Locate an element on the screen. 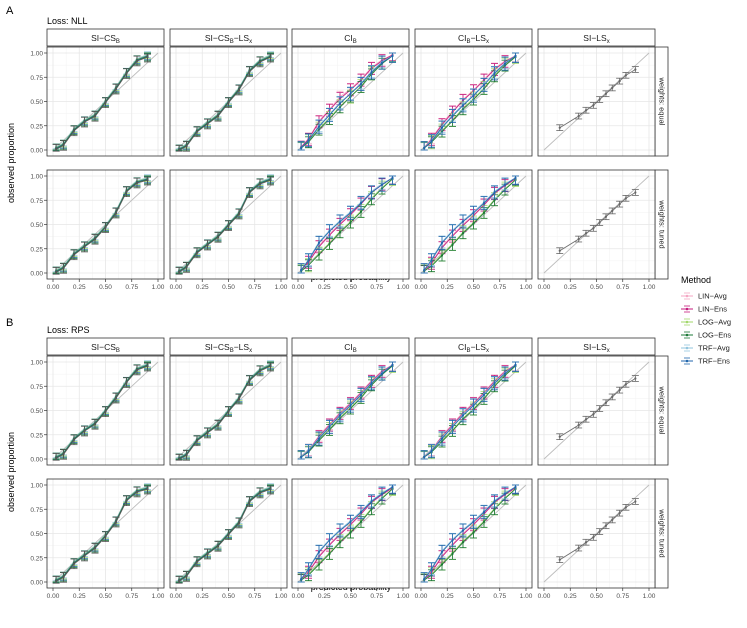 The width and height of the screenshot is (747, 628). legend-label: TRF−Ens is located at coordinates (714, 361).